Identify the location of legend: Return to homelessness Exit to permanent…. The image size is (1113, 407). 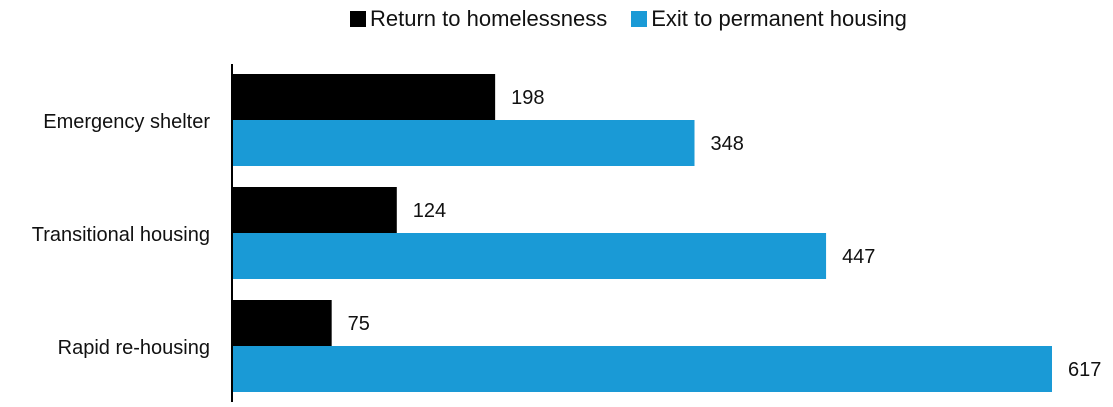
(628, 19).